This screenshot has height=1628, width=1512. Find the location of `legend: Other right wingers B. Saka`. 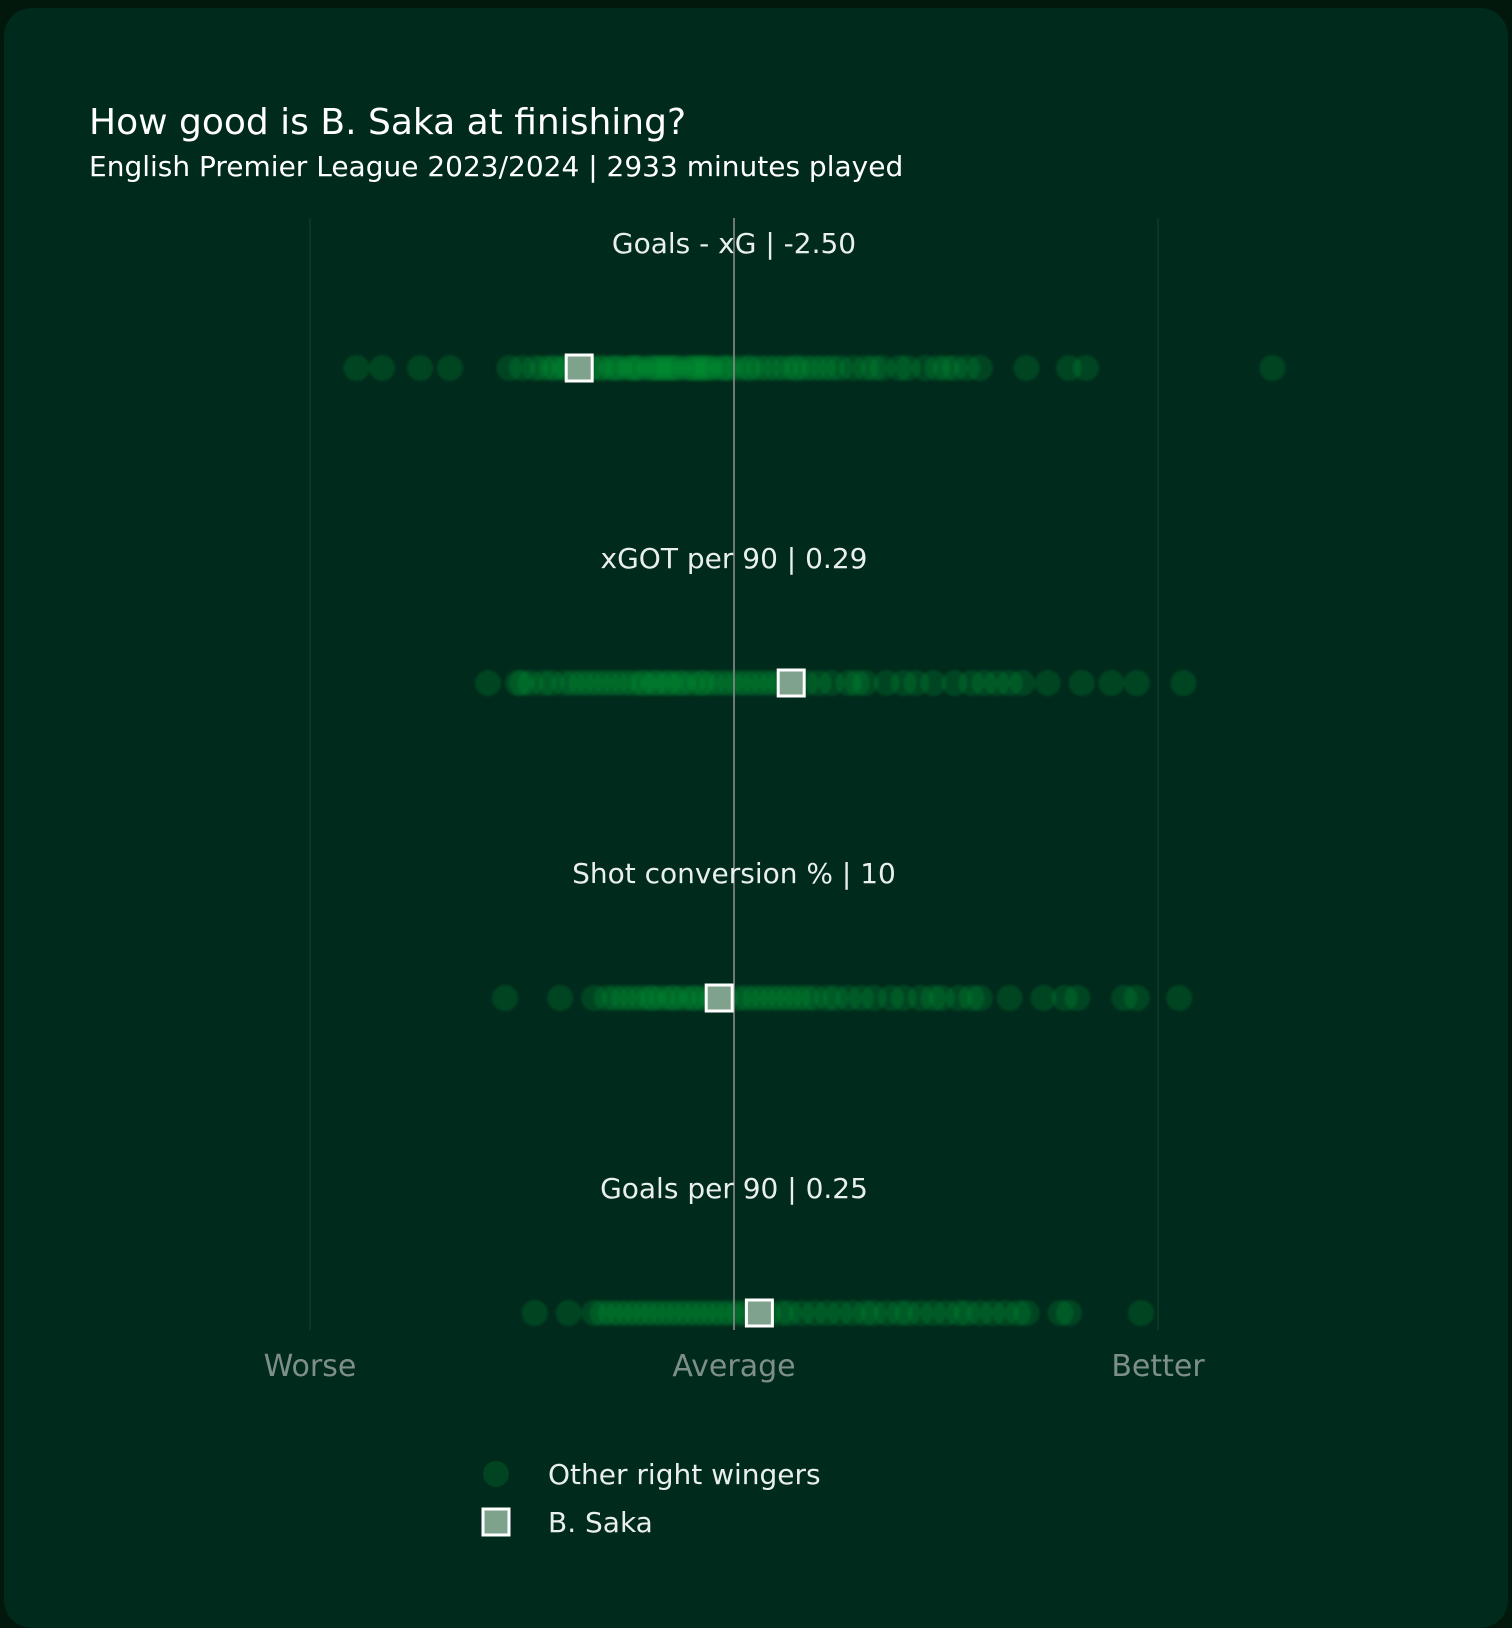

legend: Other right wingers B. Saka is located at coordinates (652, 1498).